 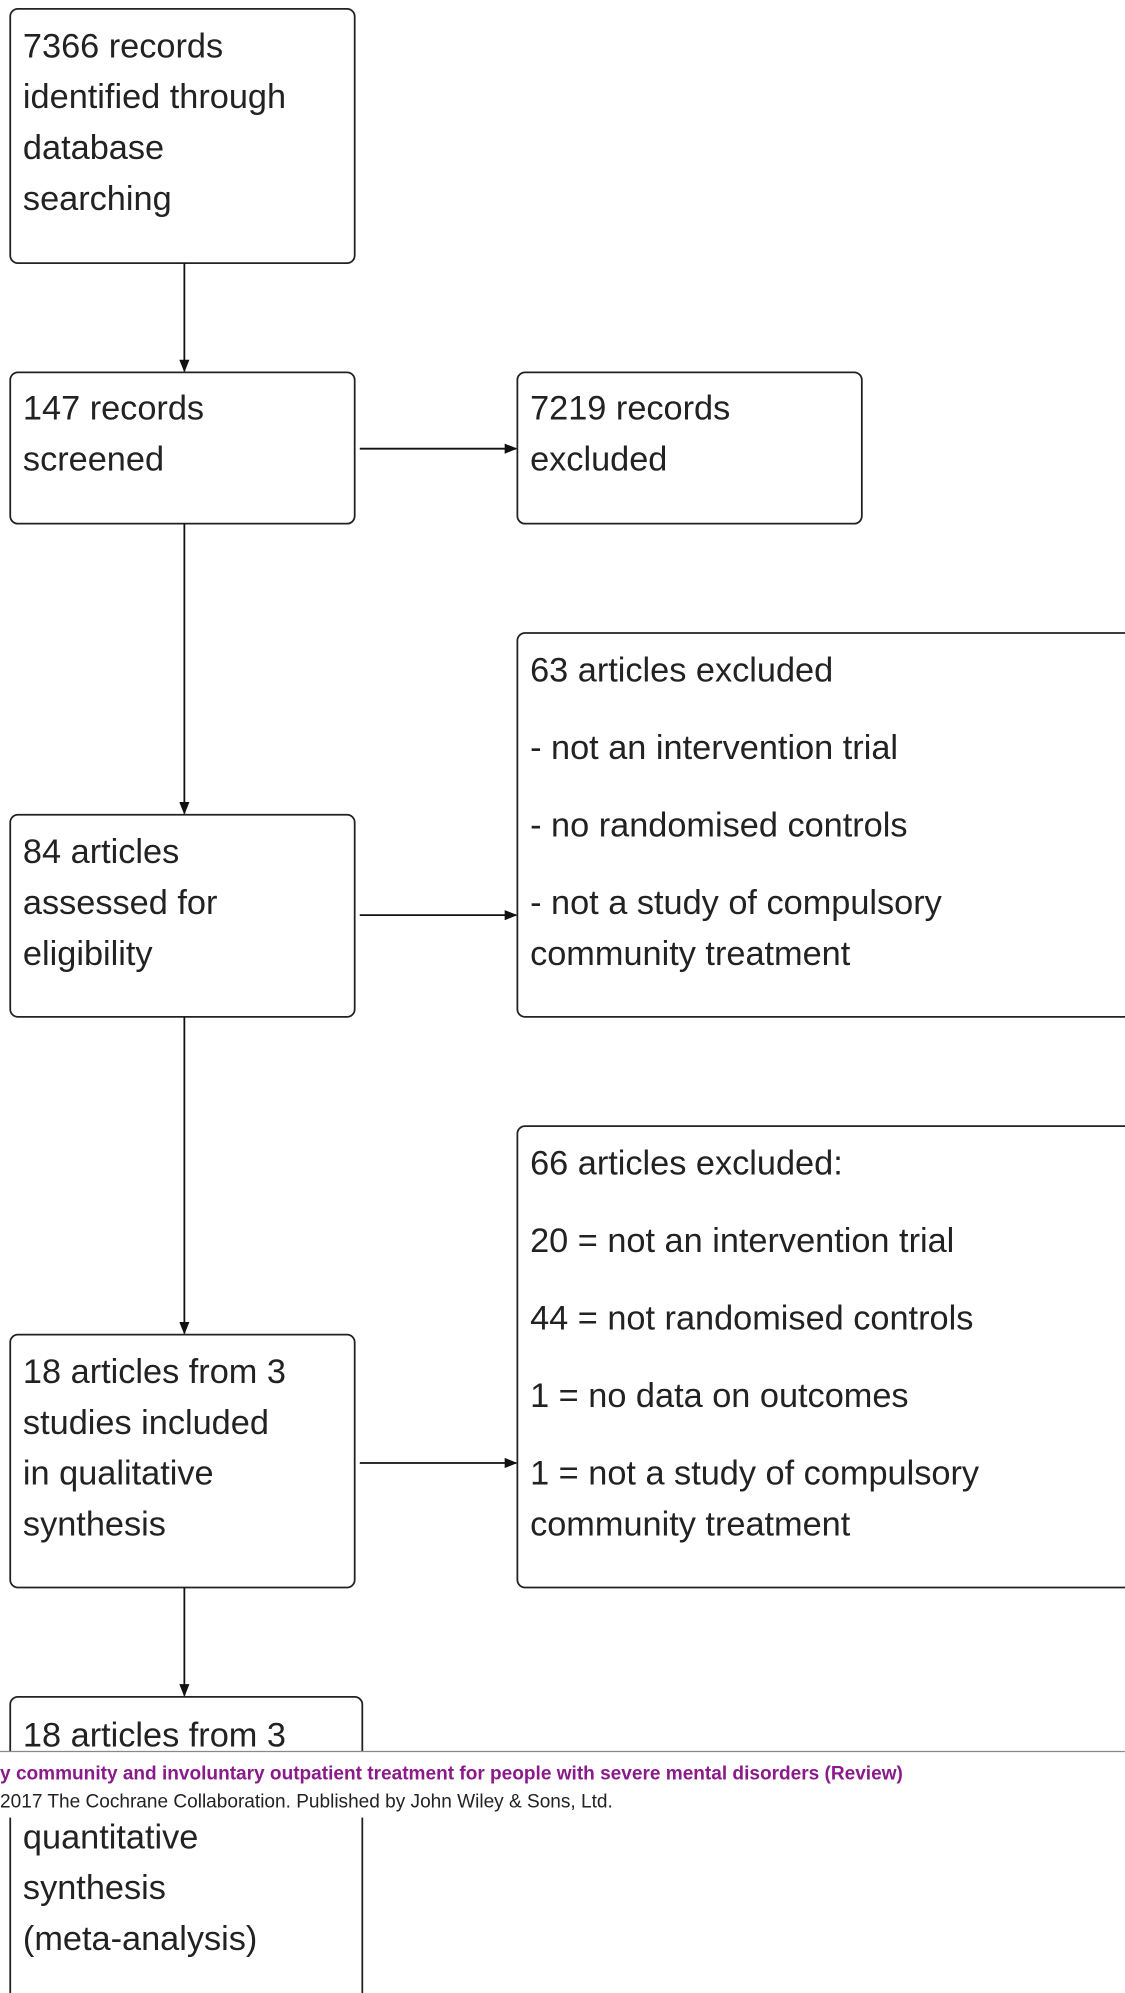 What do you see at coordinates (718, 826) in the screenshot?
I see `node-text: - no randomised controls` at bounding box center [718, 826].